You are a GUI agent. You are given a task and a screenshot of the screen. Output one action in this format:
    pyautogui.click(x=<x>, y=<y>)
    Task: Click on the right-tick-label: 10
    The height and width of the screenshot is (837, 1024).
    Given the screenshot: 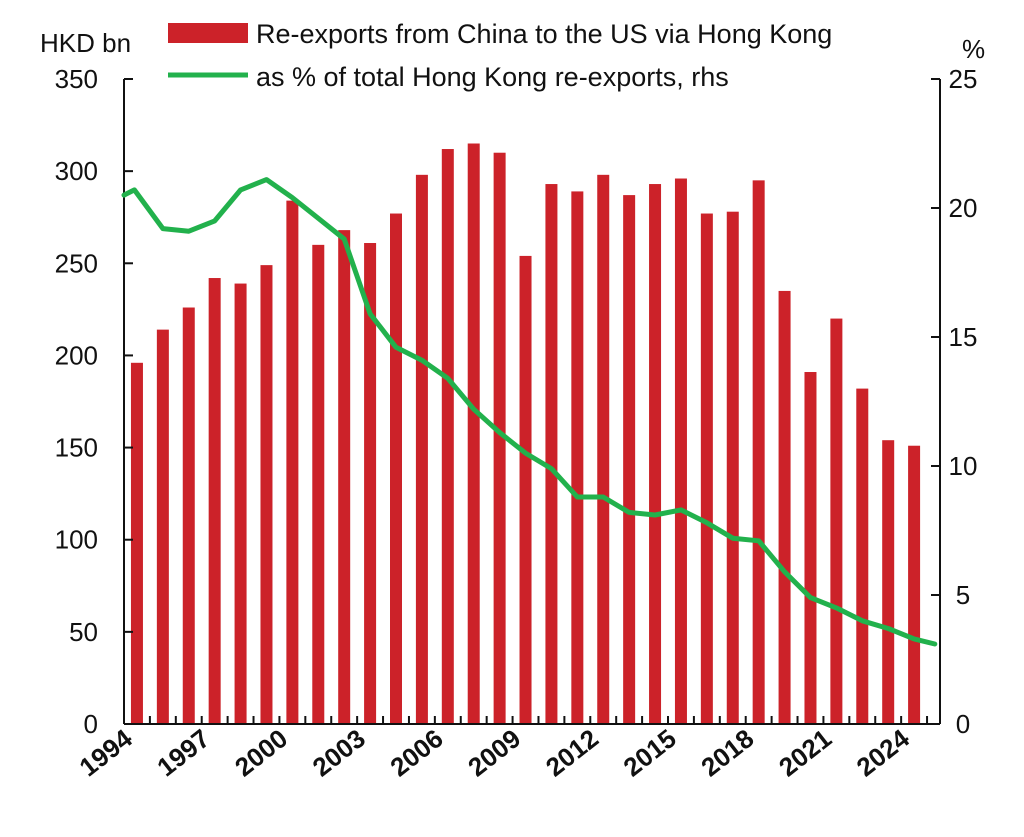 What is the action you would take?
    pyautogui.click(x=963, y=466)
    